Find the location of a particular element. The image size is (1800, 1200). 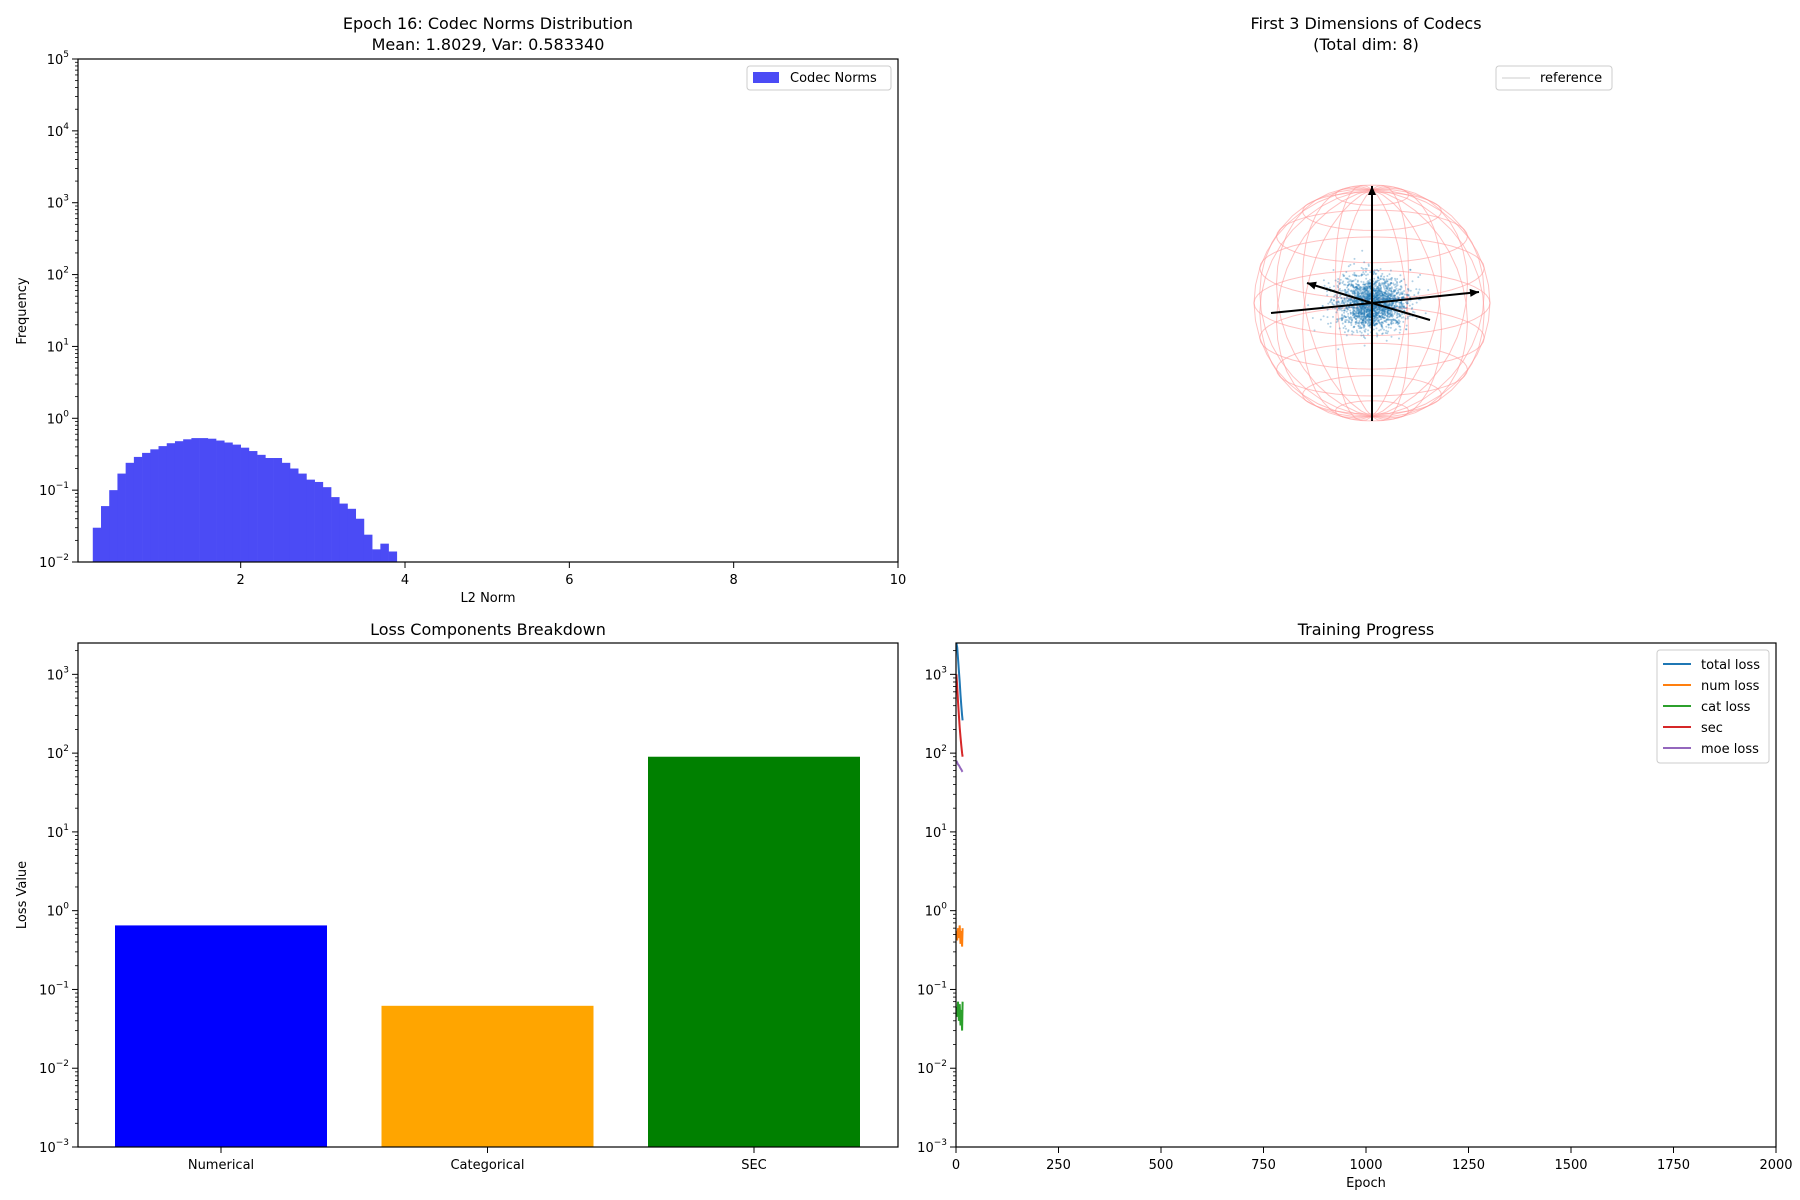

y-tick-label: 10¹ is located at coordinates (936, 832).